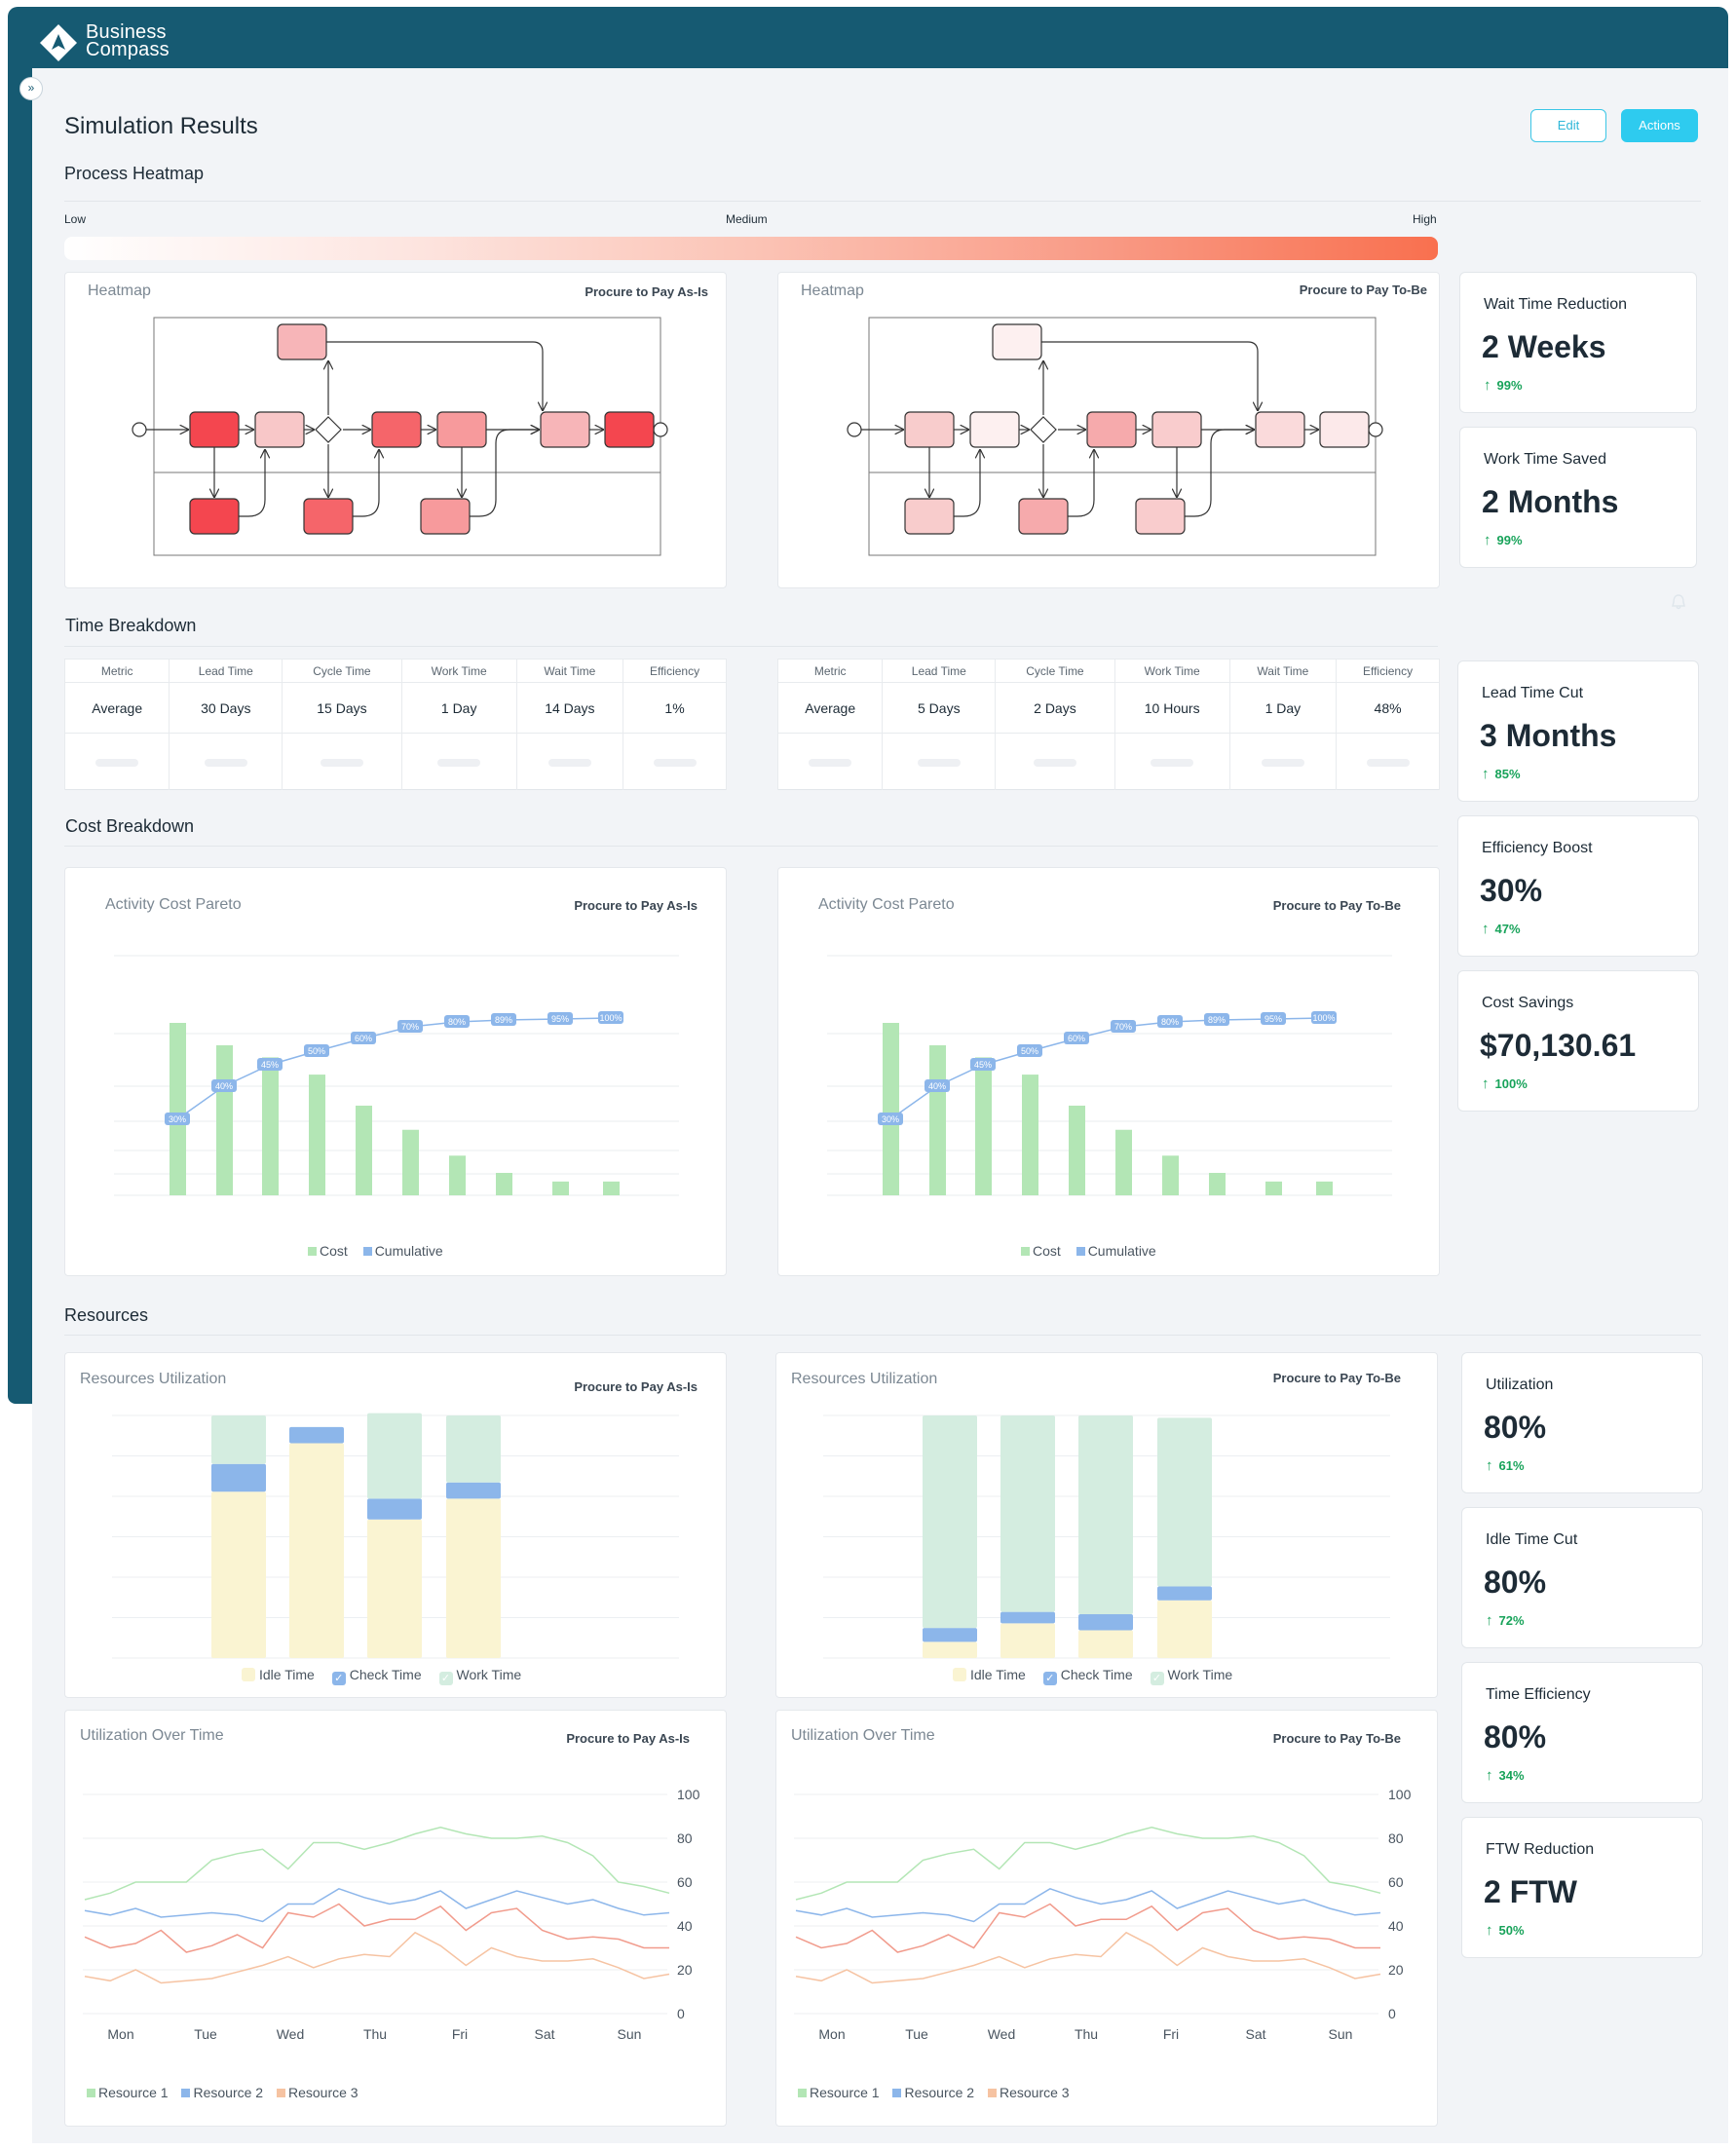 This screenshot has height=2150, width=1736. Describe the element at coordinates (967, 484) in the screenshot. I see `flow-arrow` at that location.